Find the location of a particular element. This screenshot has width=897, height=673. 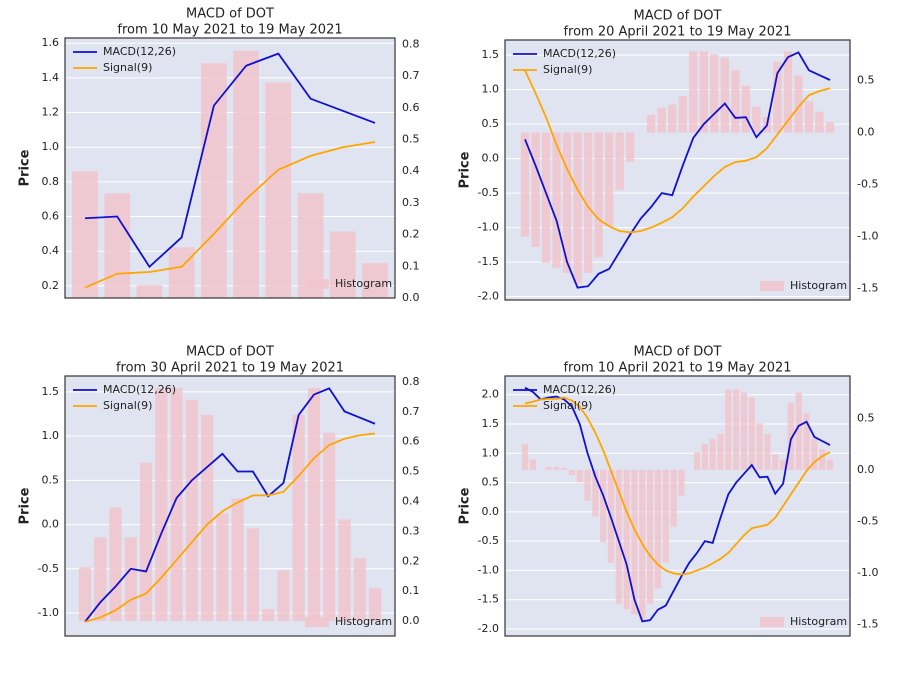

y2-tick-label: 0.5 is located at coordinates (866, 80).